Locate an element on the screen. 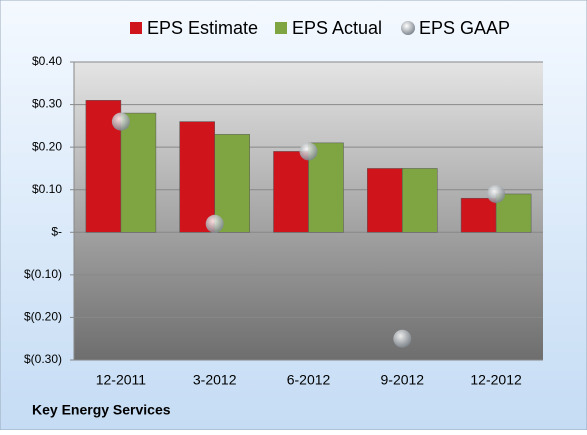 The width and height of the screenshot is (587, 435). y-tick-label: $0.30 is located at coordinates (47, 104).